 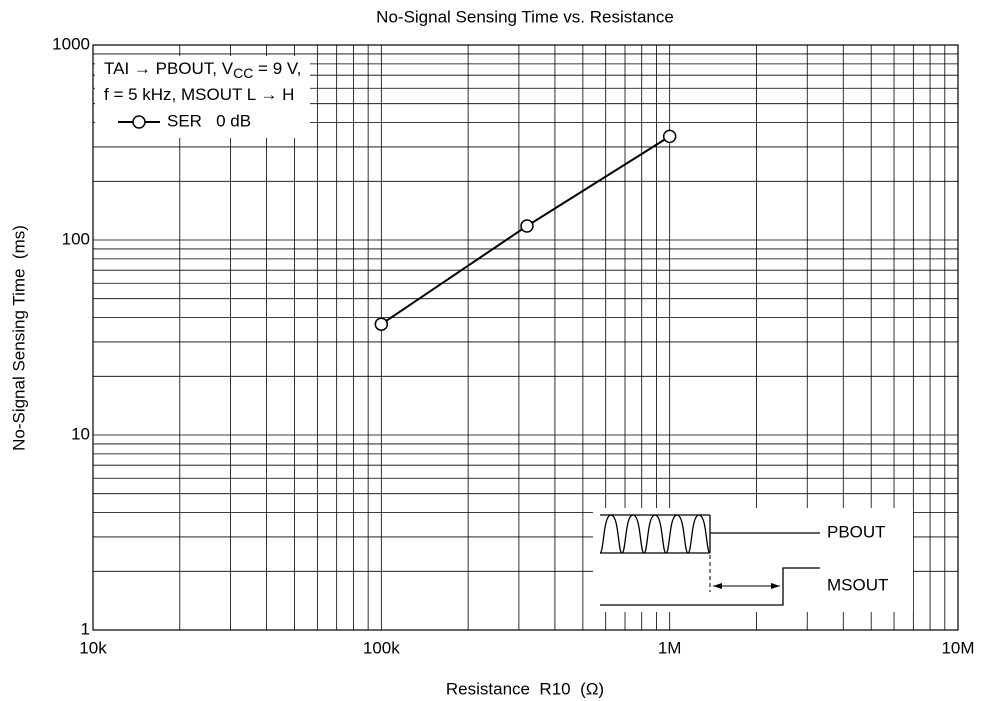 I want to click on legend-label: SER 0 dB, so click(x=209, y=120).